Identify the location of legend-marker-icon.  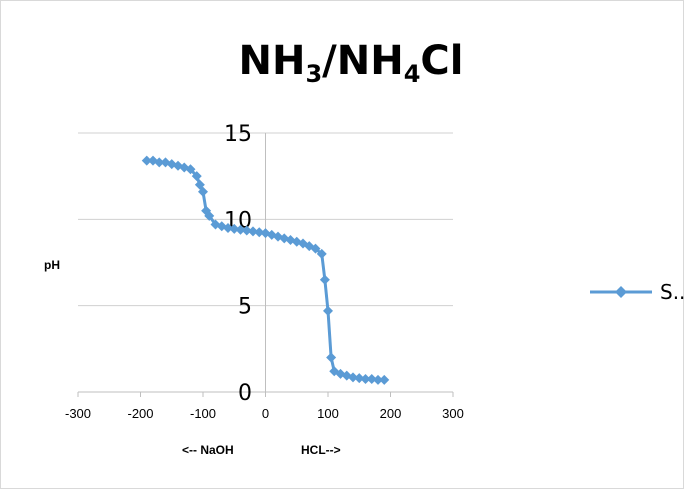
(621, 292).